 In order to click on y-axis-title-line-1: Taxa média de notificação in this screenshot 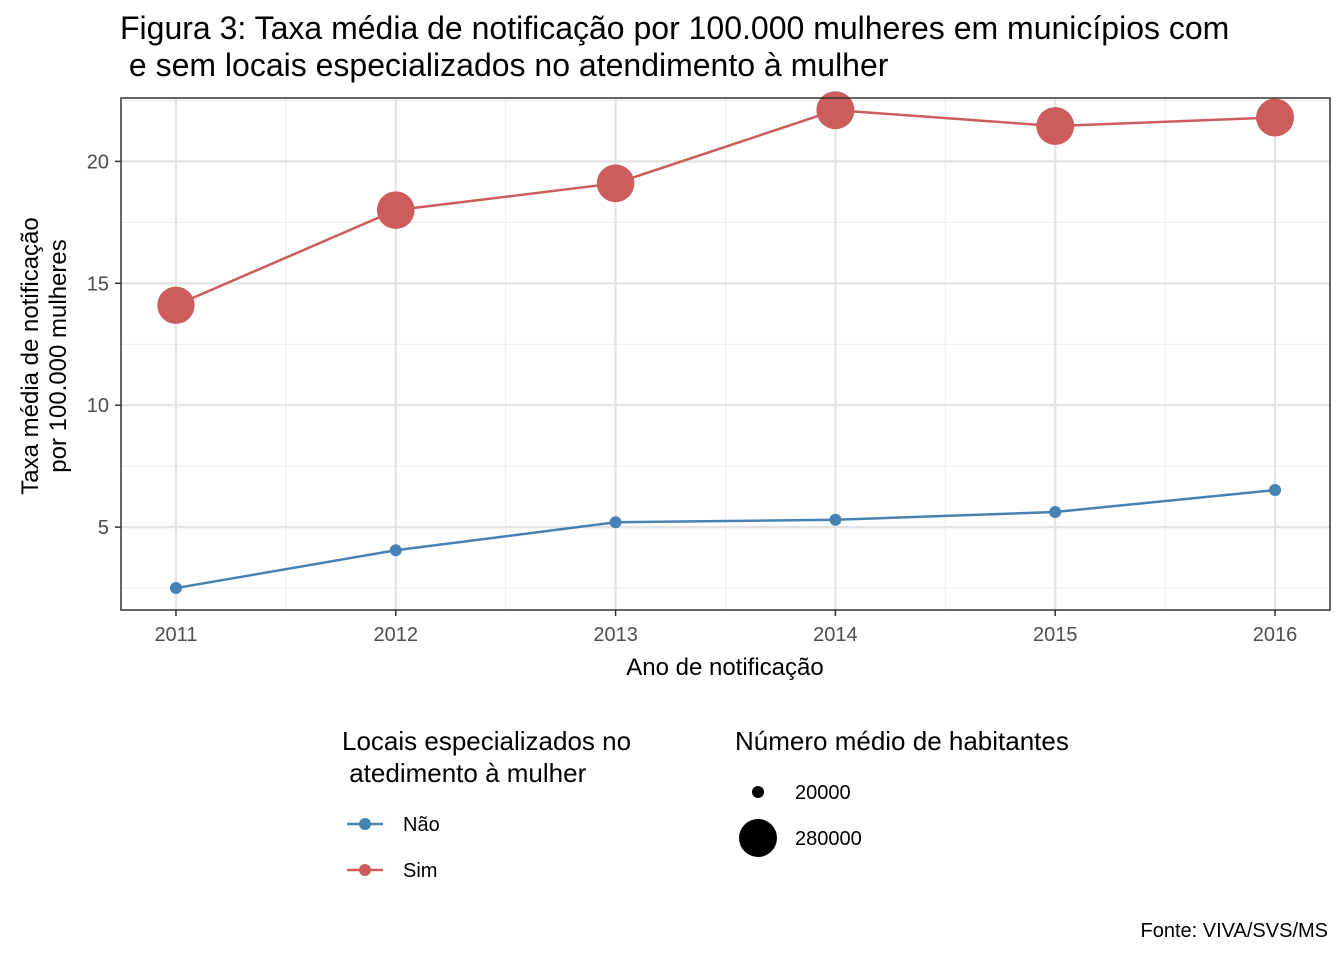, I will do `click(30, 356)`.